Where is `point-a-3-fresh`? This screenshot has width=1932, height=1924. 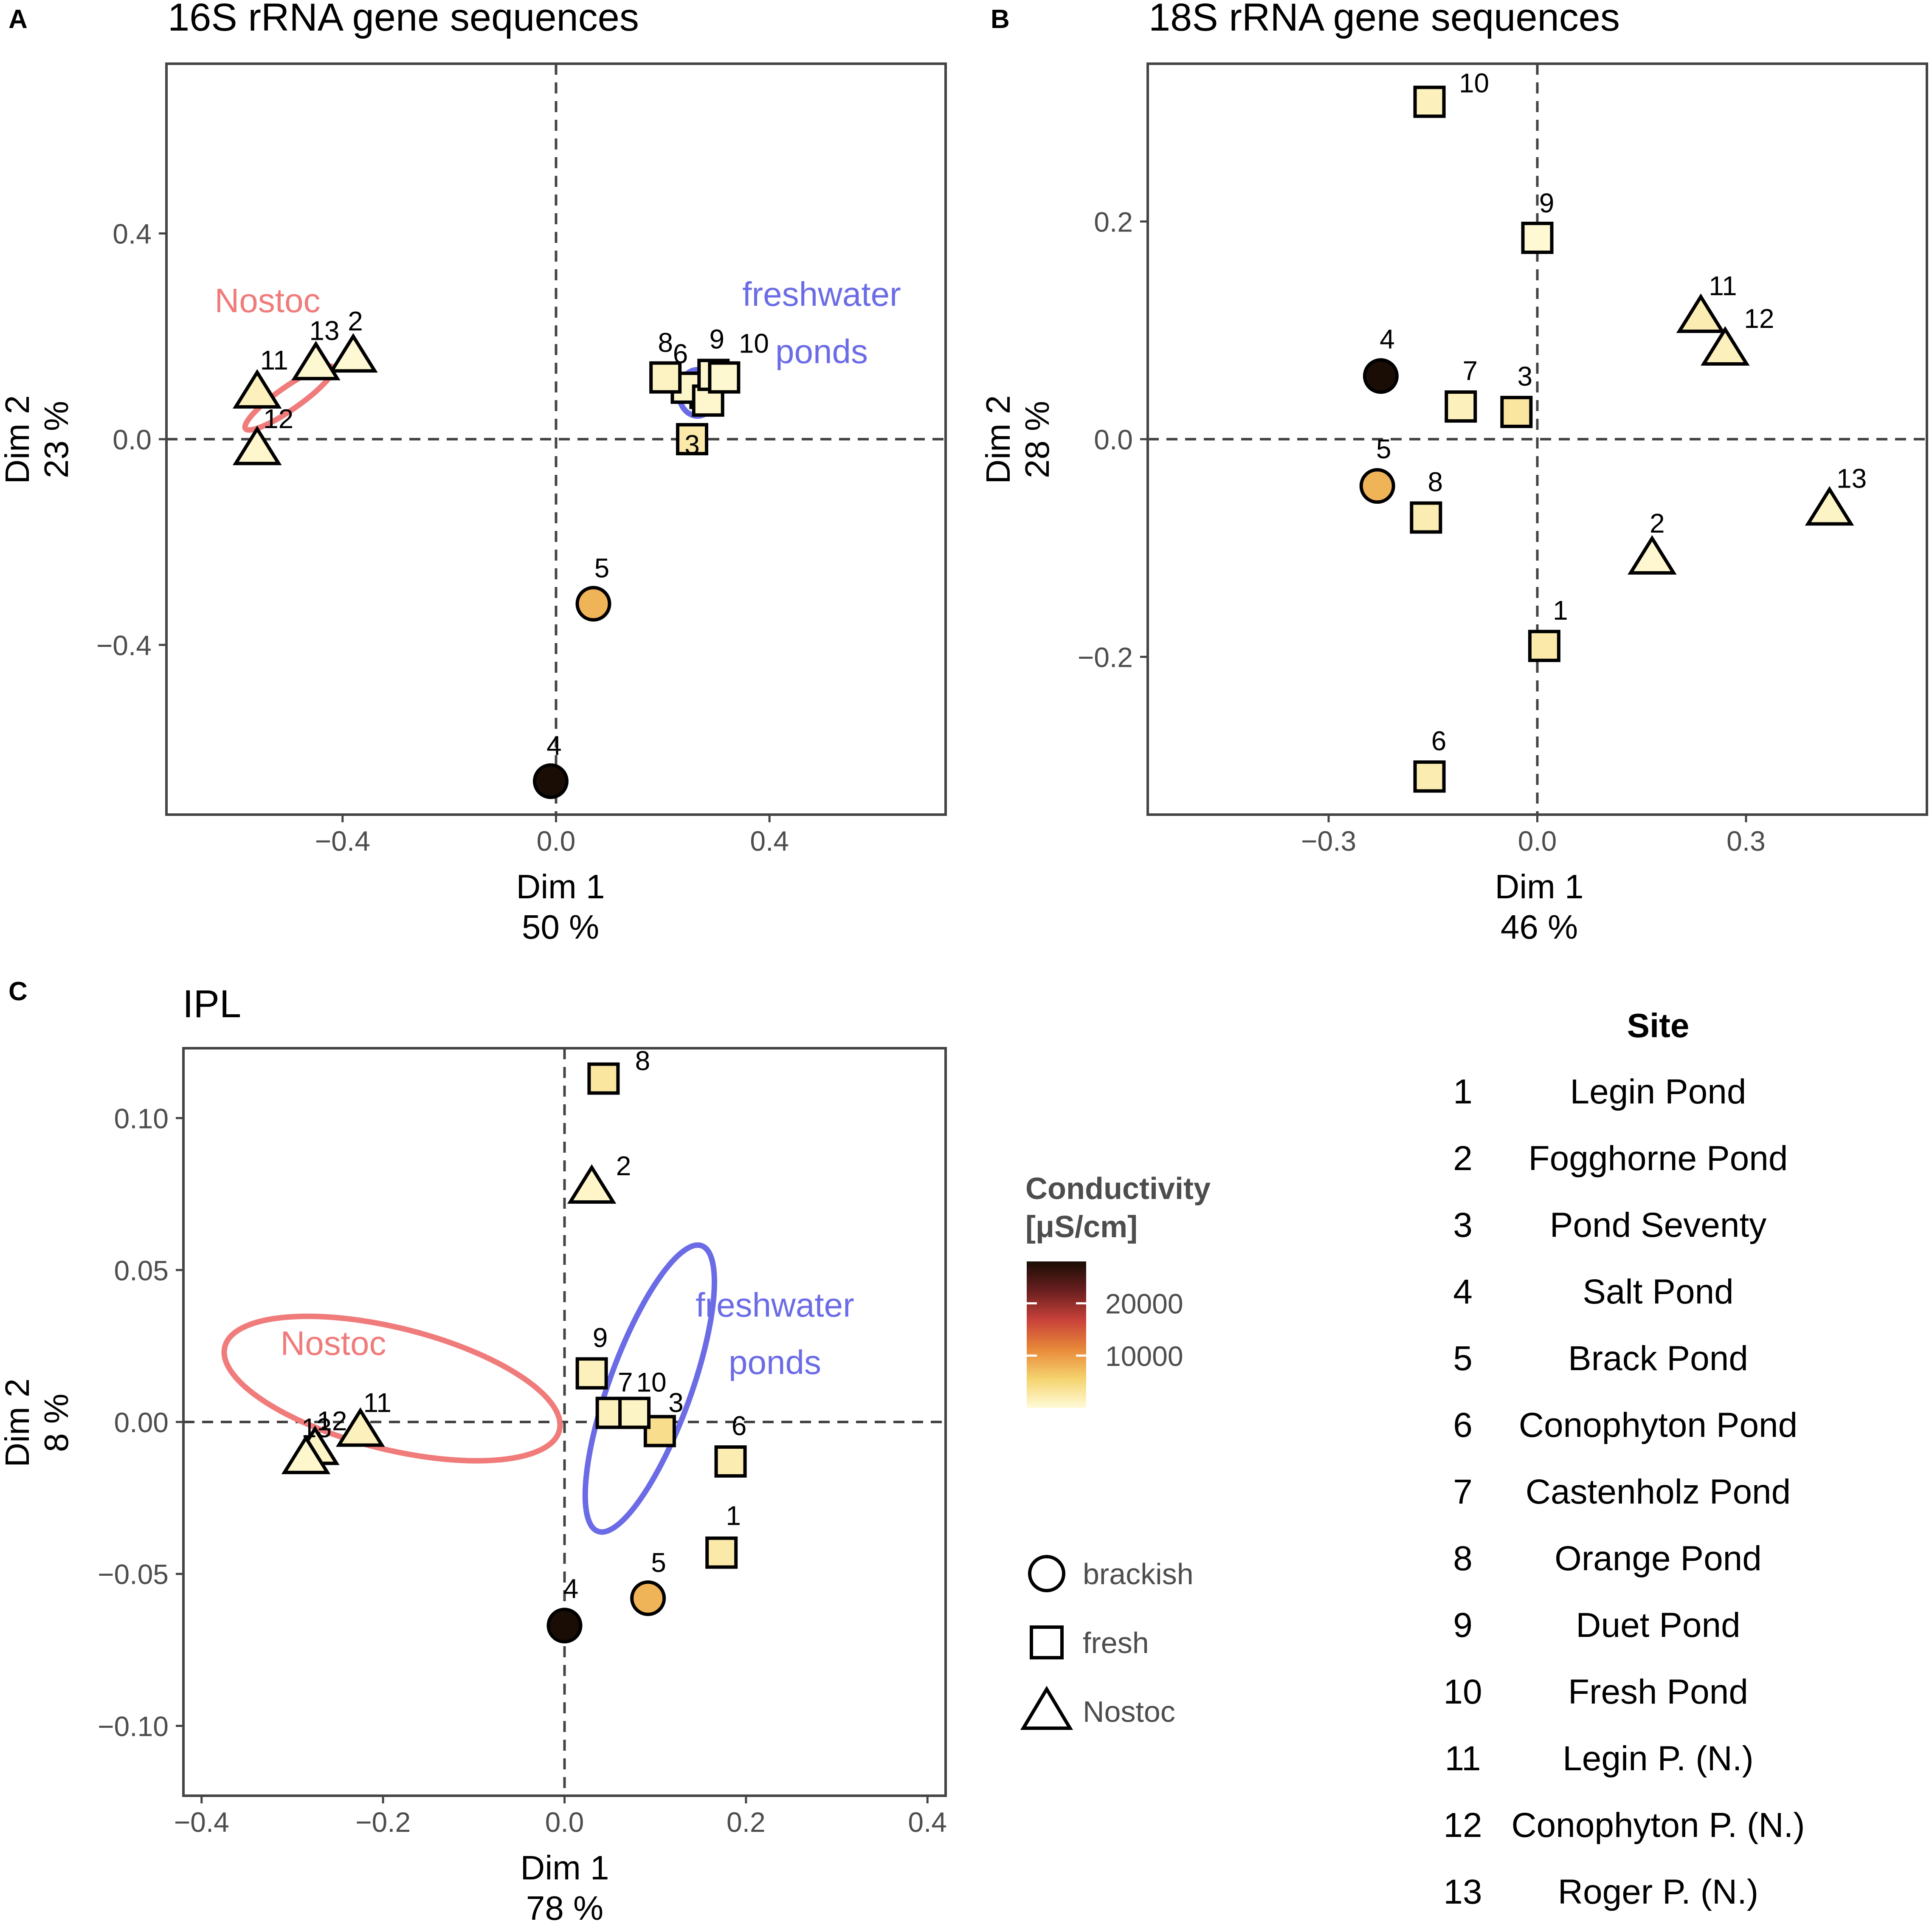
point-a-3-fresh is located at coordinates (692, 439).